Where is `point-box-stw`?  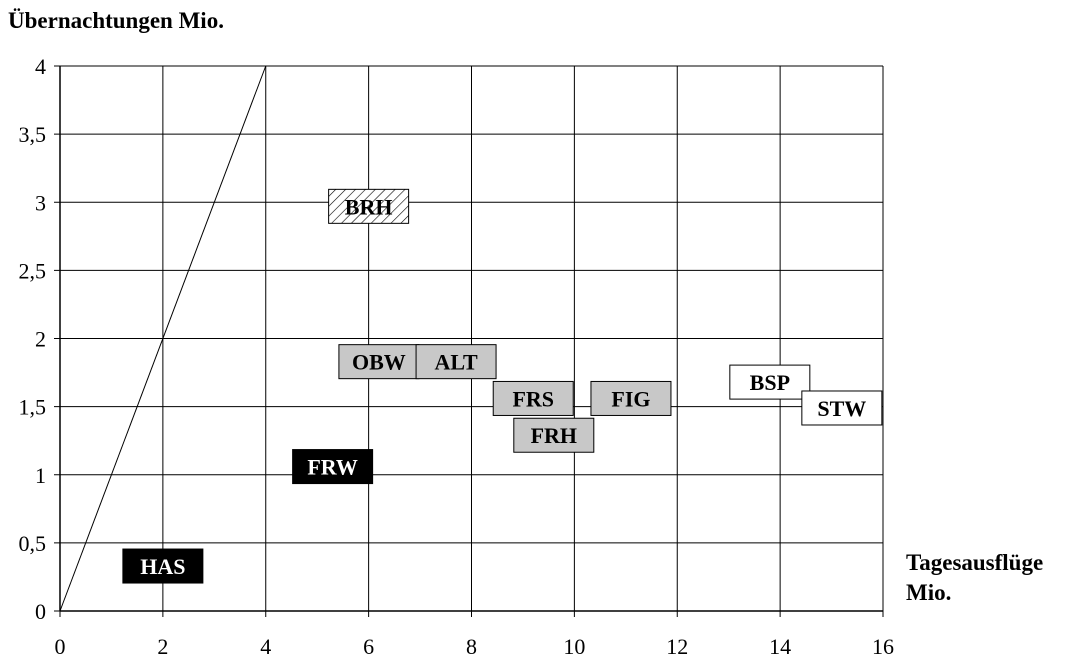
point-box-stw is located at coordinates (842, 408).